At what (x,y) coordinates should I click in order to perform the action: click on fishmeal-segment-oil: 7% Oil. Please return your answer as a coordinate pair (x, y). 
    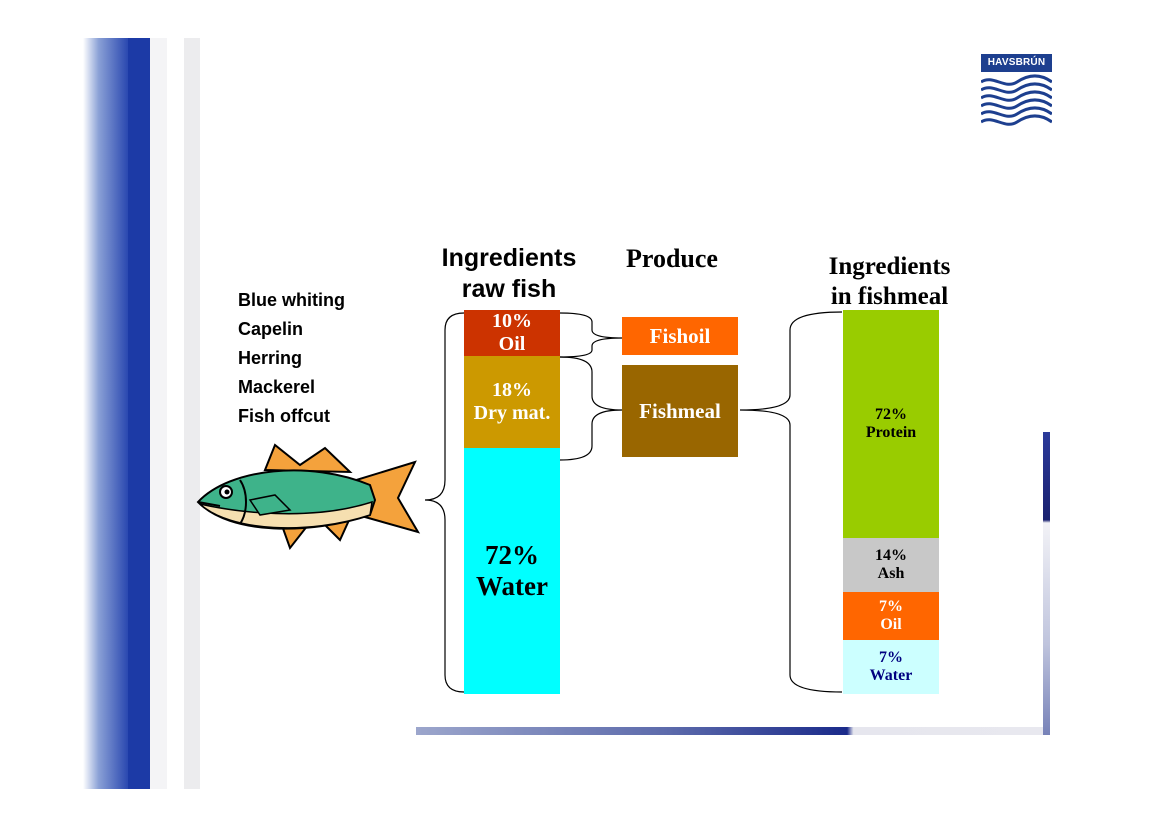
    Looking at the image, I should click on (891, 616).